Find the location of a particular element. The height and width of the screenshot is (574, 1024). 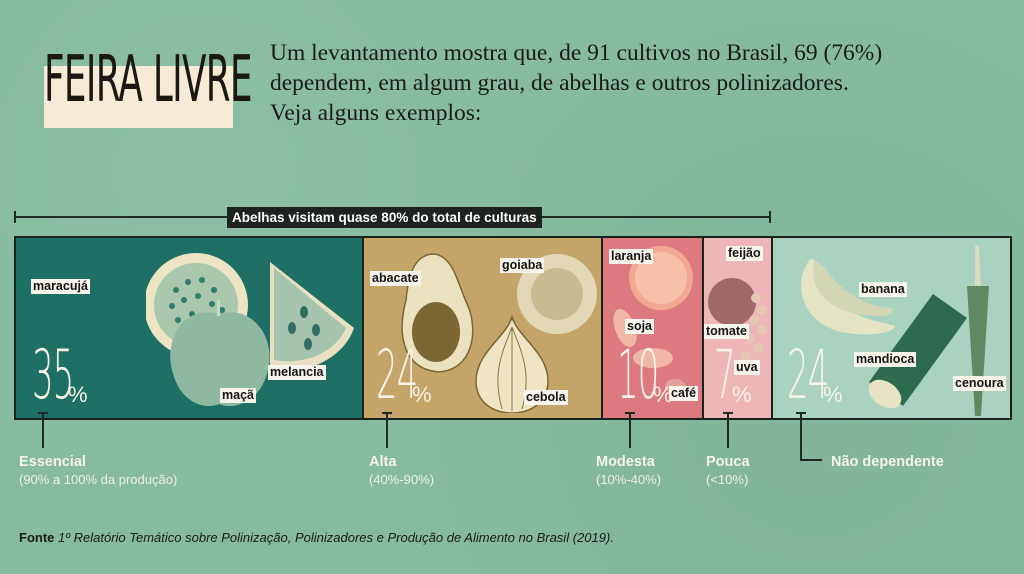

category-pouca: Pouca (<10%) is located at coordinates (728, 470).